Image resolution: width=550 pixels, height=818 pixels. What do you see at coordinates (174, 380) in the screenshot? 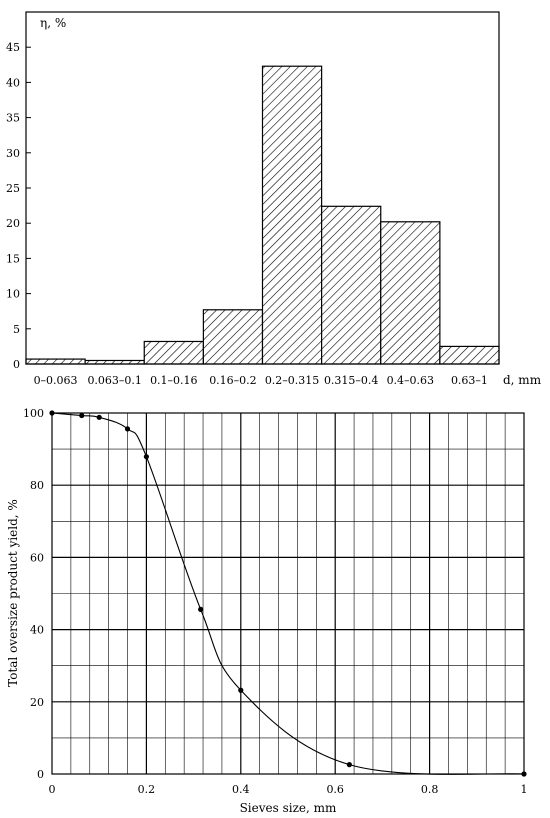
I see `histogram-x-tick-label: 0.1–0.16` at bounding box center [174, 380].